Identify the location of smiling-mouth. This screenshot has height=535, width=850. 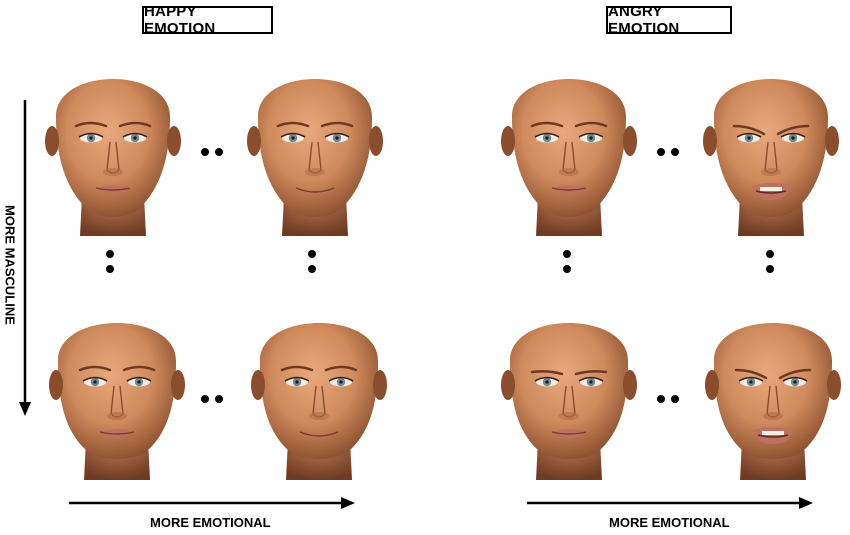
(319, 435).